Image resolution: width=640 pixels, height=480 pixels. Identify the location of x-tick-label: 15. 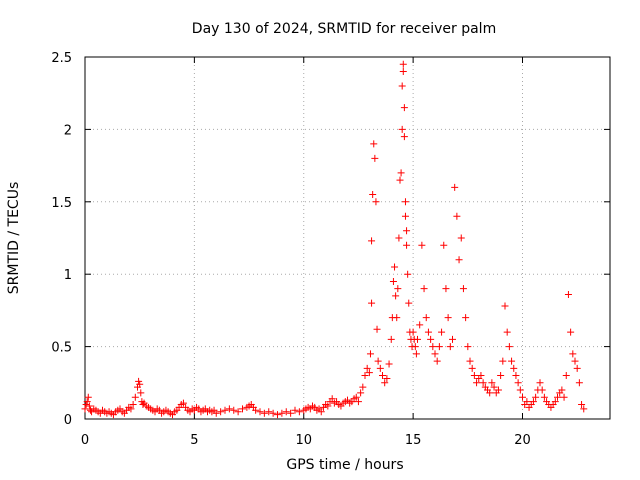
(413, 440).